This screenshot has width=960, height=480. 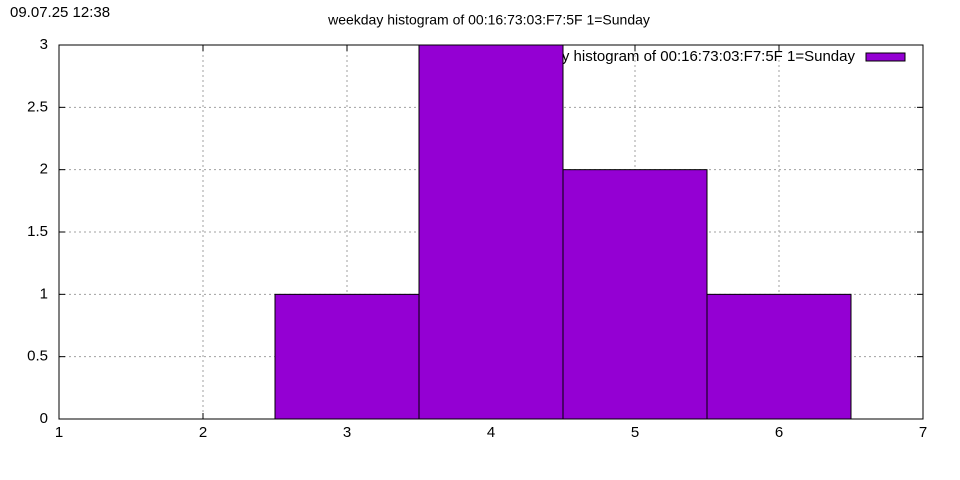 I want to click on y-tick-label: 0, so click(x=44, y=418).